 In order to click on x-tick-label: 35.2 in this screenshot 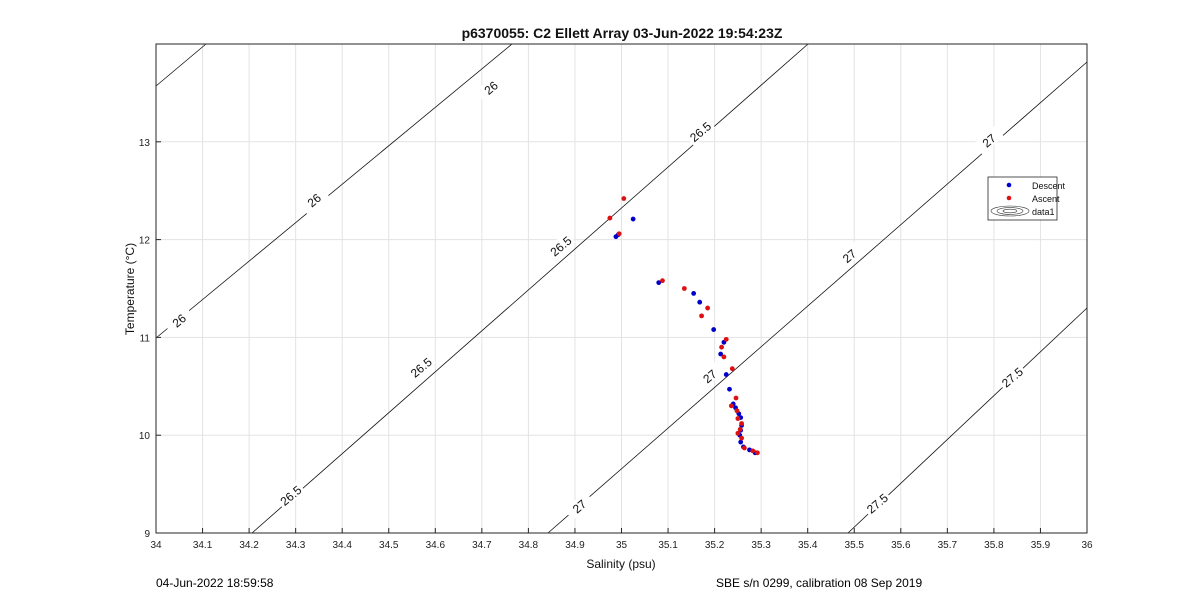, I will do `click(715, 545)`.